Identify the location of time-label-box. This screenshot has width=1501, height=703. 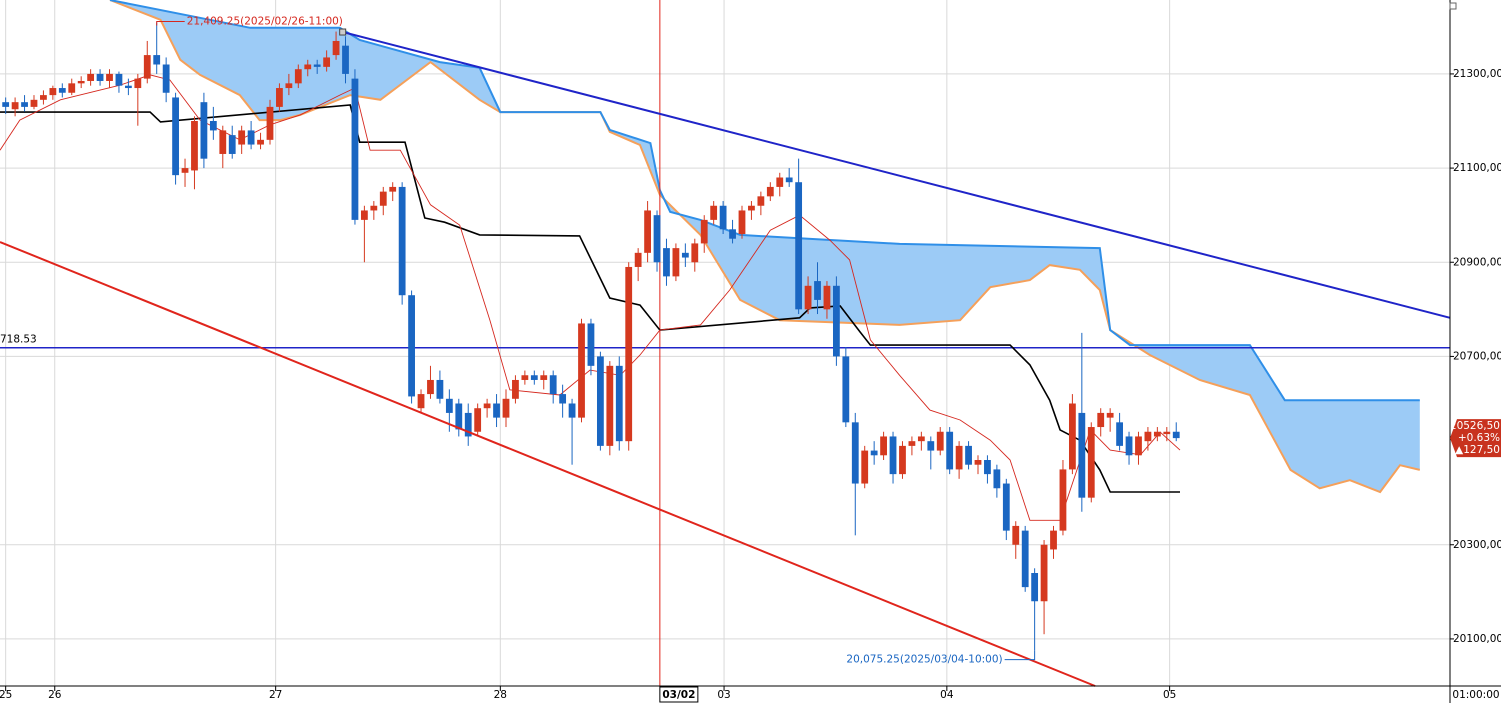
(1476, 694).